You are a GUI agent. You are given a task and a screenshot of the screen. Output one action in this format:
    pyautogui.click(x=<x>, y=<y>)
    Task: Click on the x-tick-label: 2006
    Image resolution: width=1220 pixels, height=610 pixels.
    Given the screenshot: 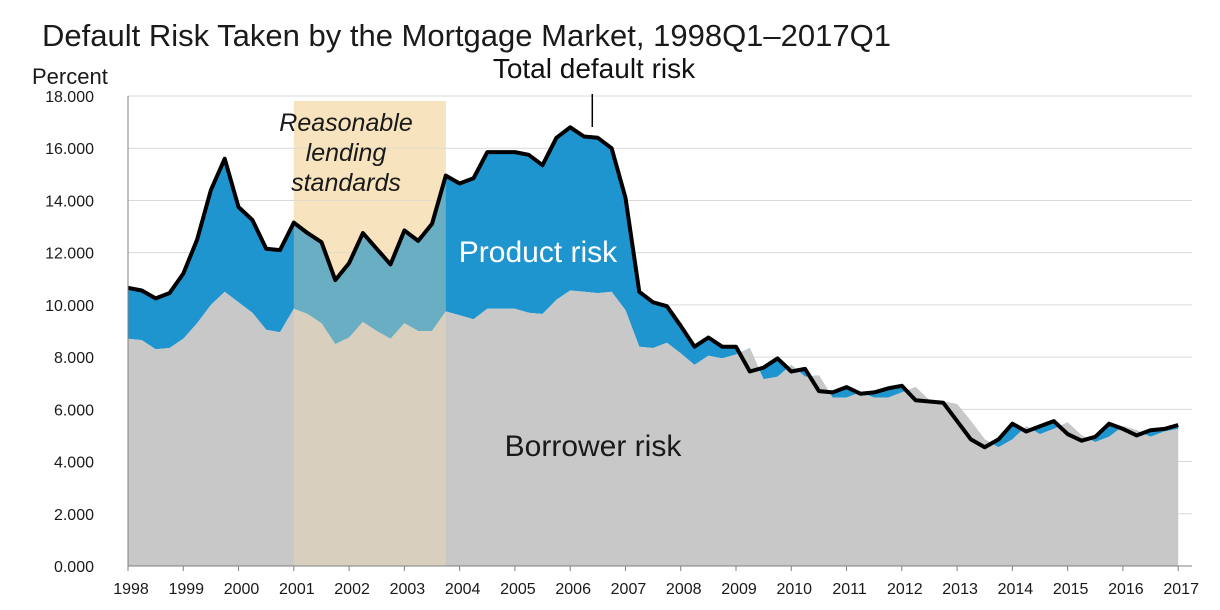 What is the action you would take?
    pyautogui.click(x=573, y=589)
    